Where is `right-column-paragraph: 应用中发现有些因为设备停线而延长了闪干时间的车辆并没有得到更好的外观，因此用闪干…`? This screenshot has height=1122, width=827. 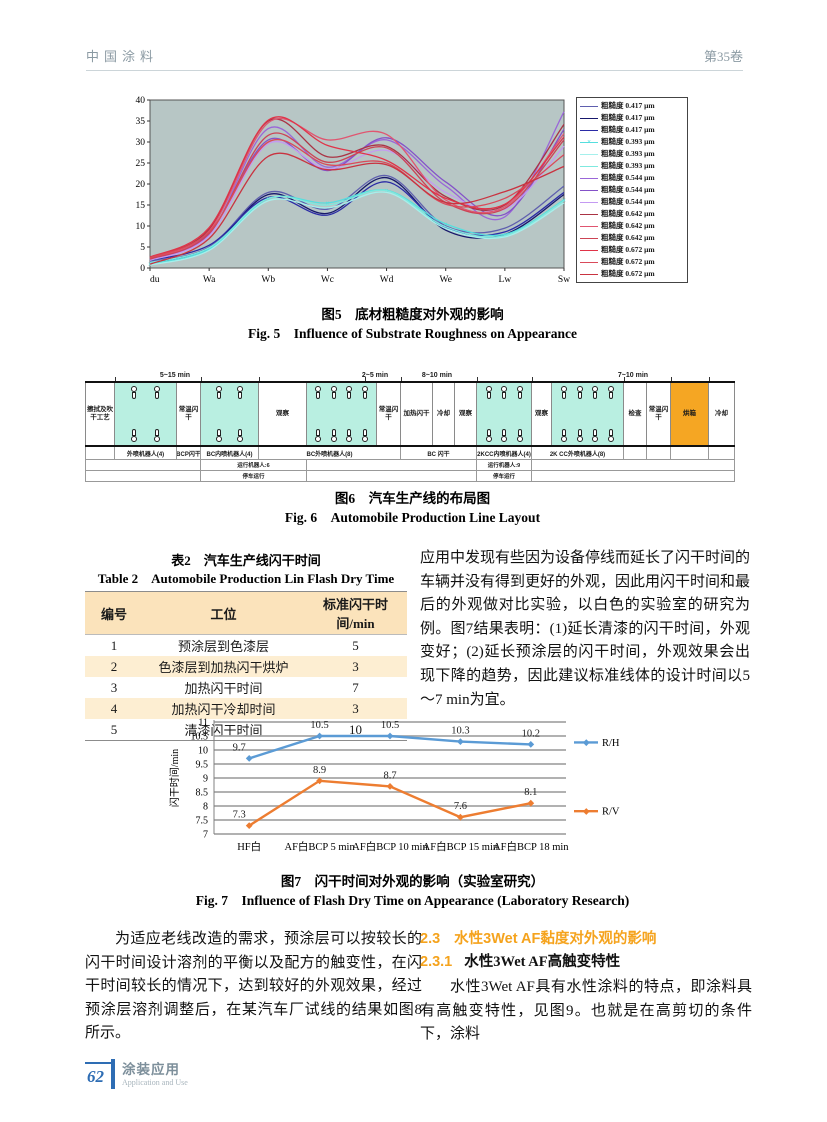 right-column-paragraph: 应用中发现有些因为设备停线而延长了闪干时间的车辆并没有得到更好的外观，因此用闪干… is located at coordinates (585, 629).